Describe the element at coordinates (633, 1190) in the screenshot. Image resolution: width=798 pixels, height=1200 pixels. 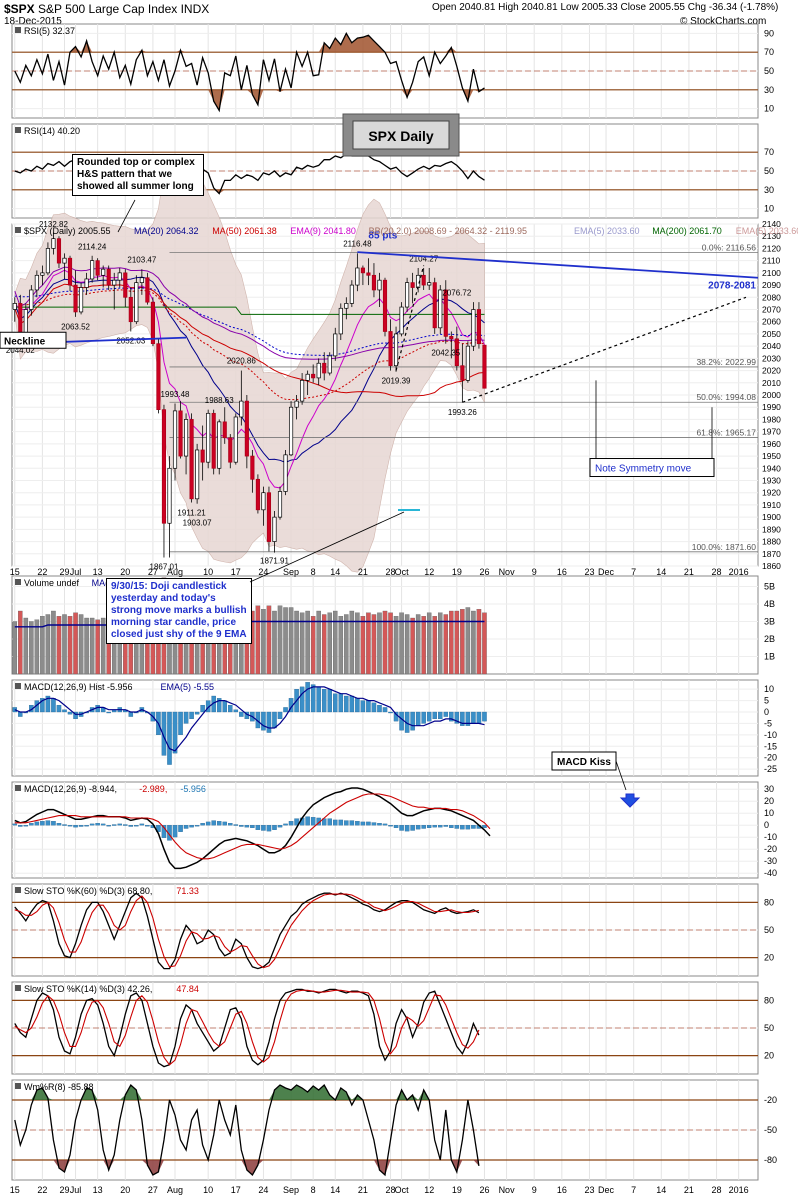
I see `date-tick-label: 7` at that location.